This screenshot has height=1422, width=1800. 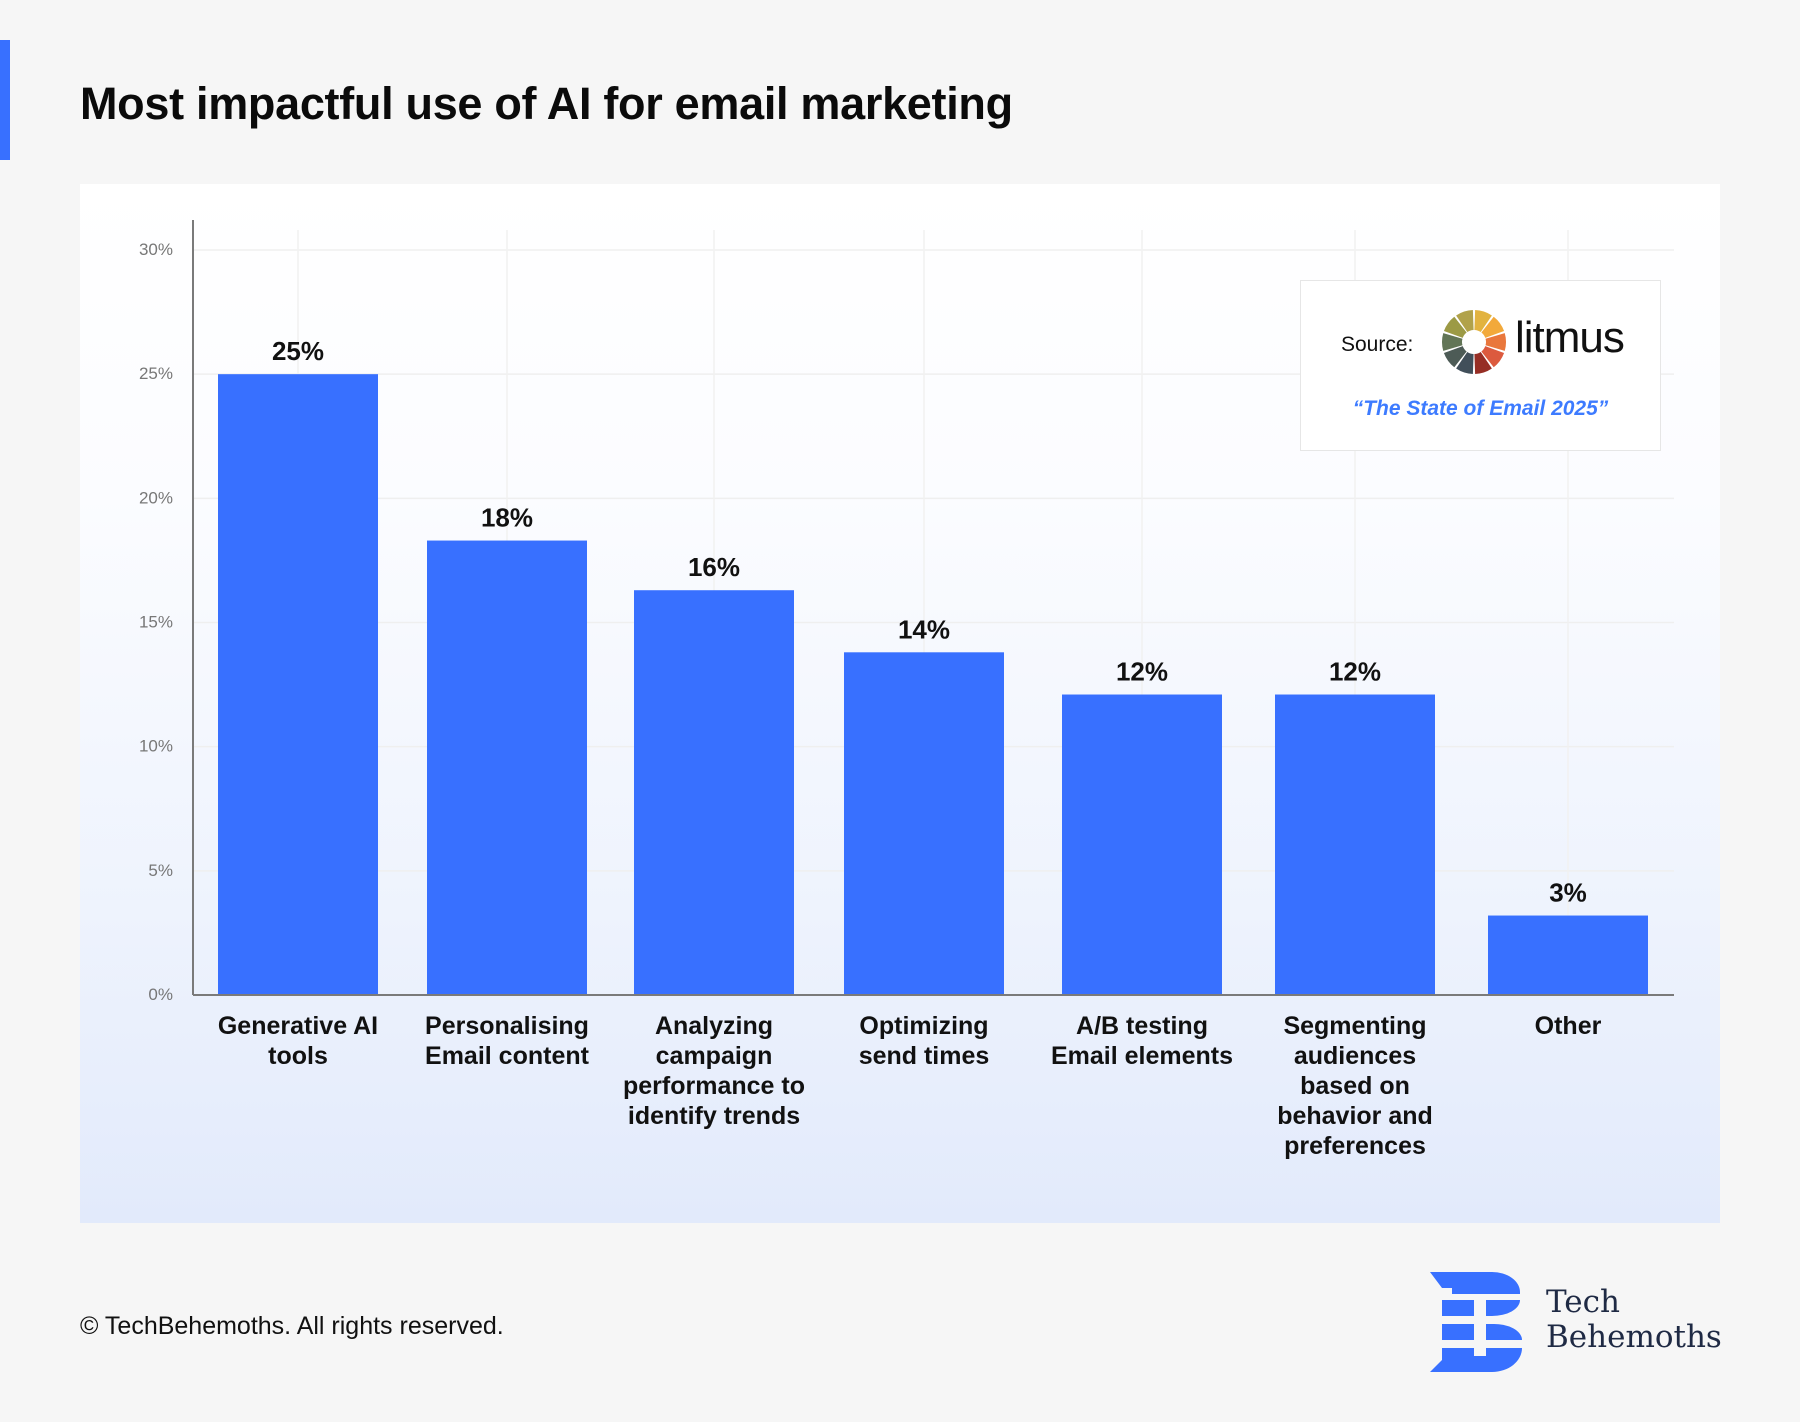 I want to click on x-category-label: Other, so click(x=1568, y=1026).